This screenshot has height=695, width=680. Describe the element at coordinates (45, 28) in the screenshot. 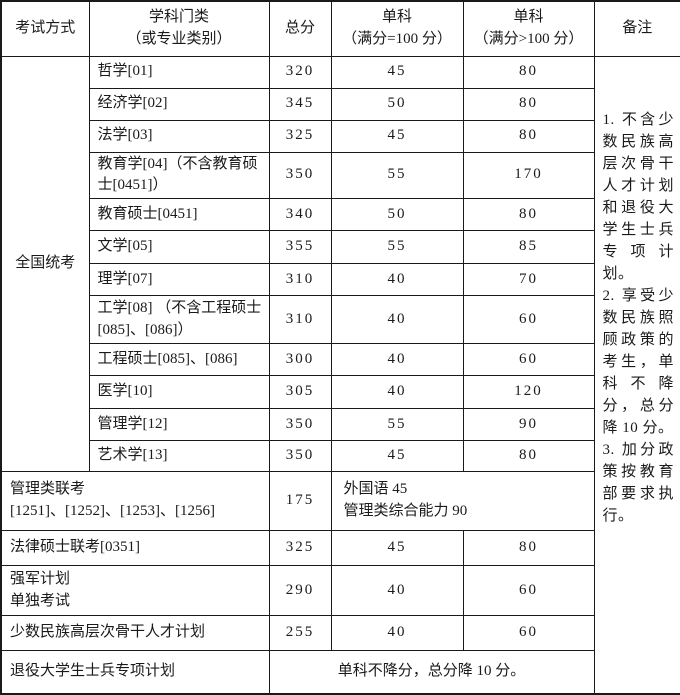

I see `header-exam-method: 考试方式` at that location.